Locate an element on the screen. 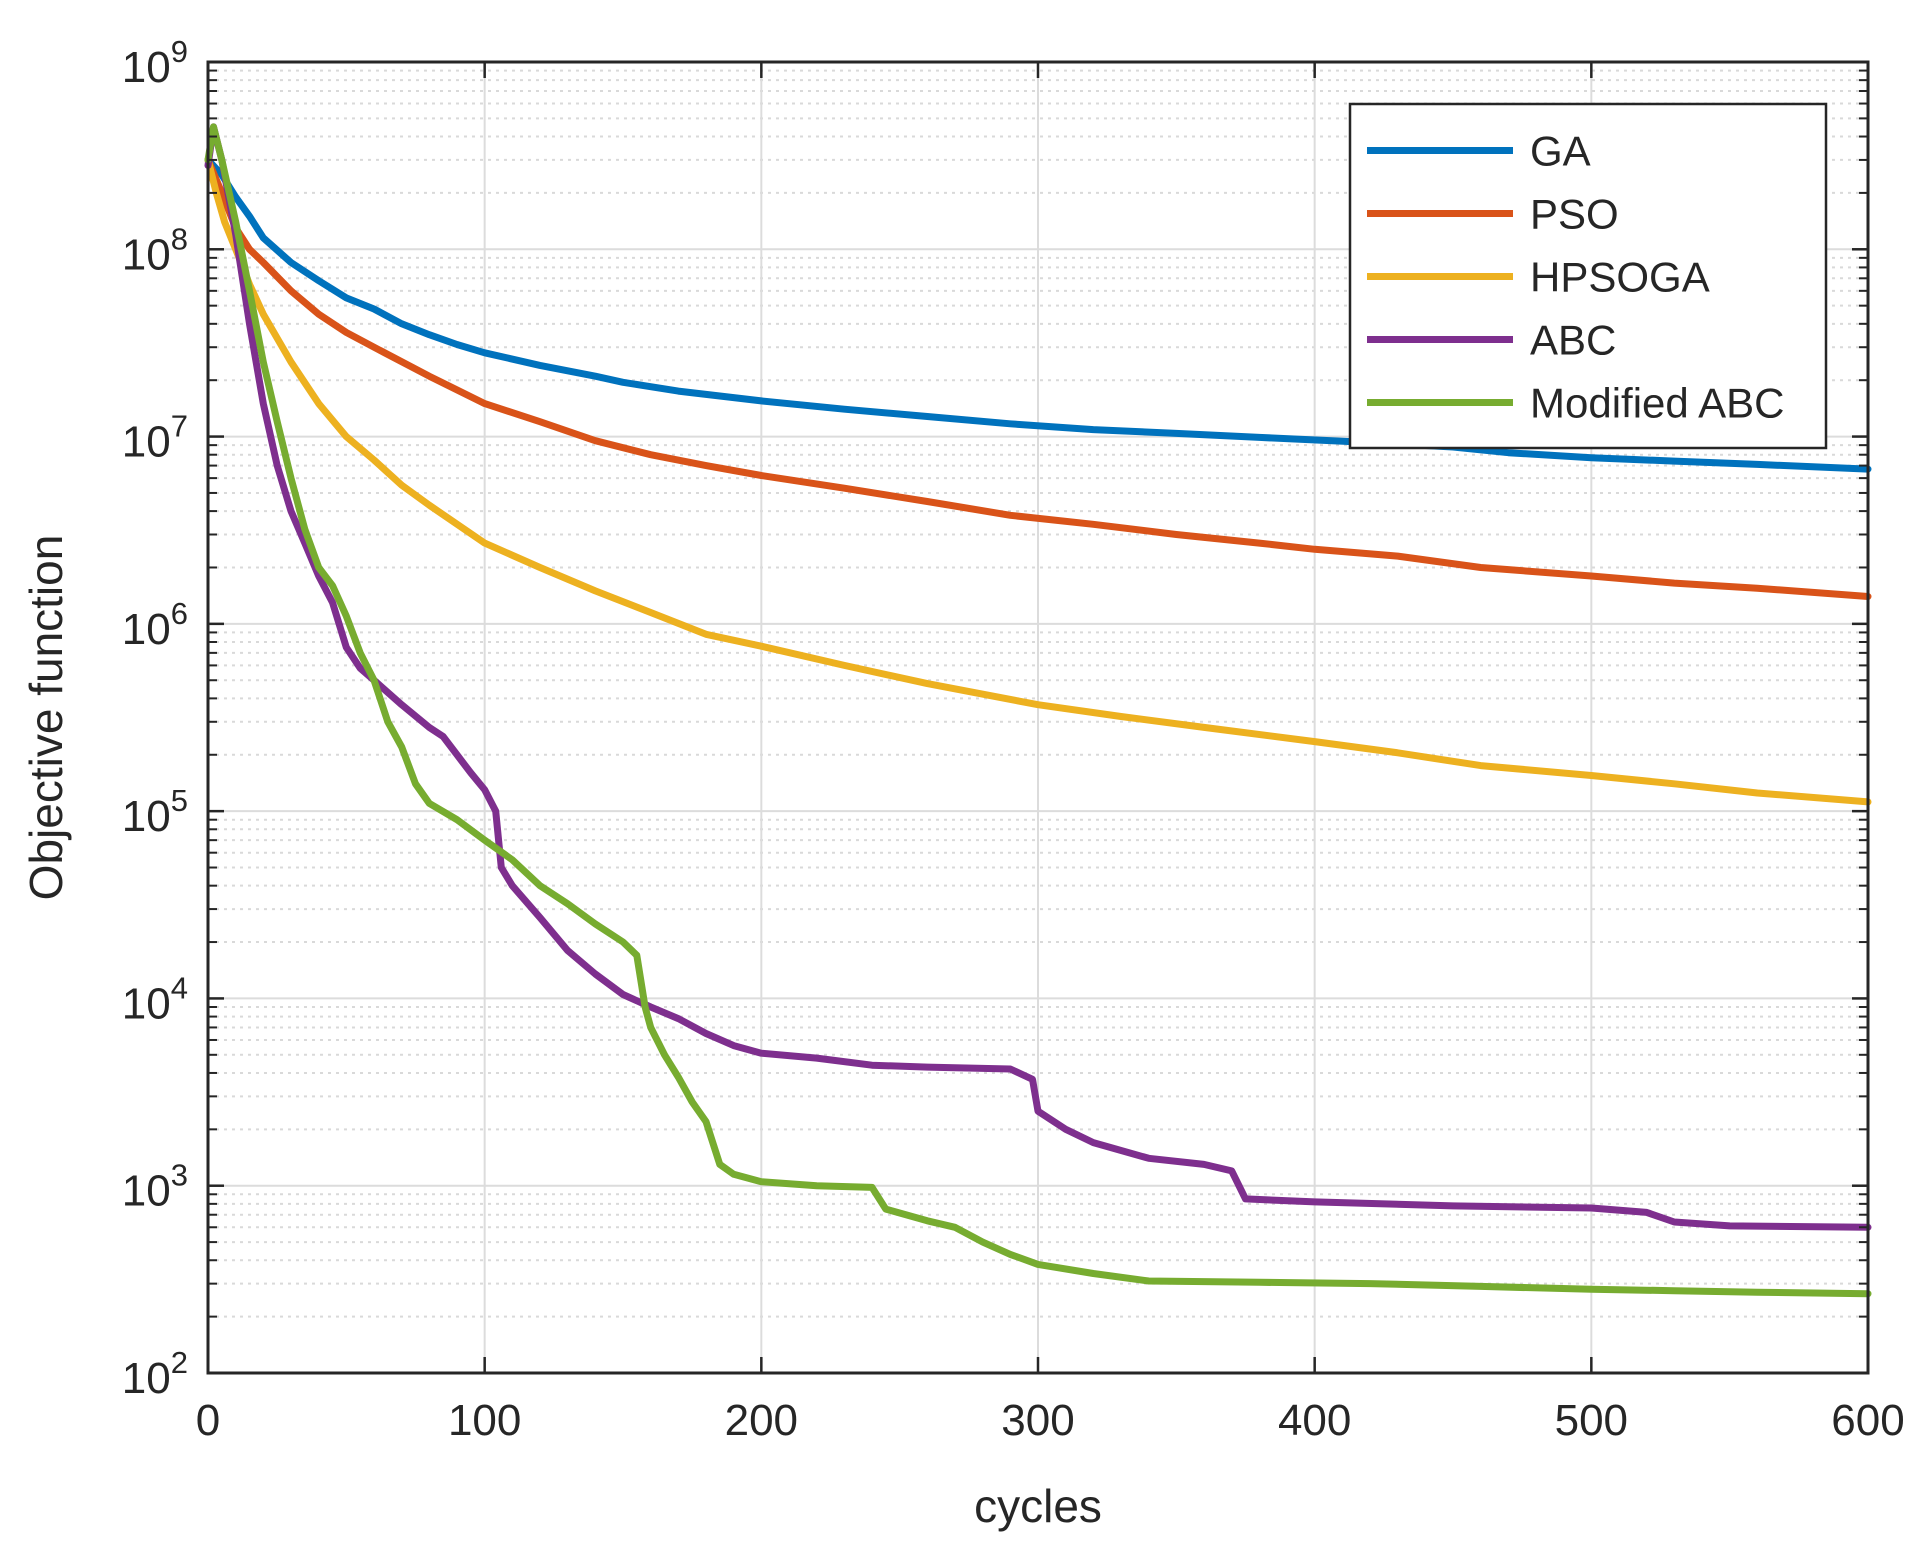 This screenshot has height=1559, width=1926. y-tick-label: 10⁶ is located at coordinates (155, 625).